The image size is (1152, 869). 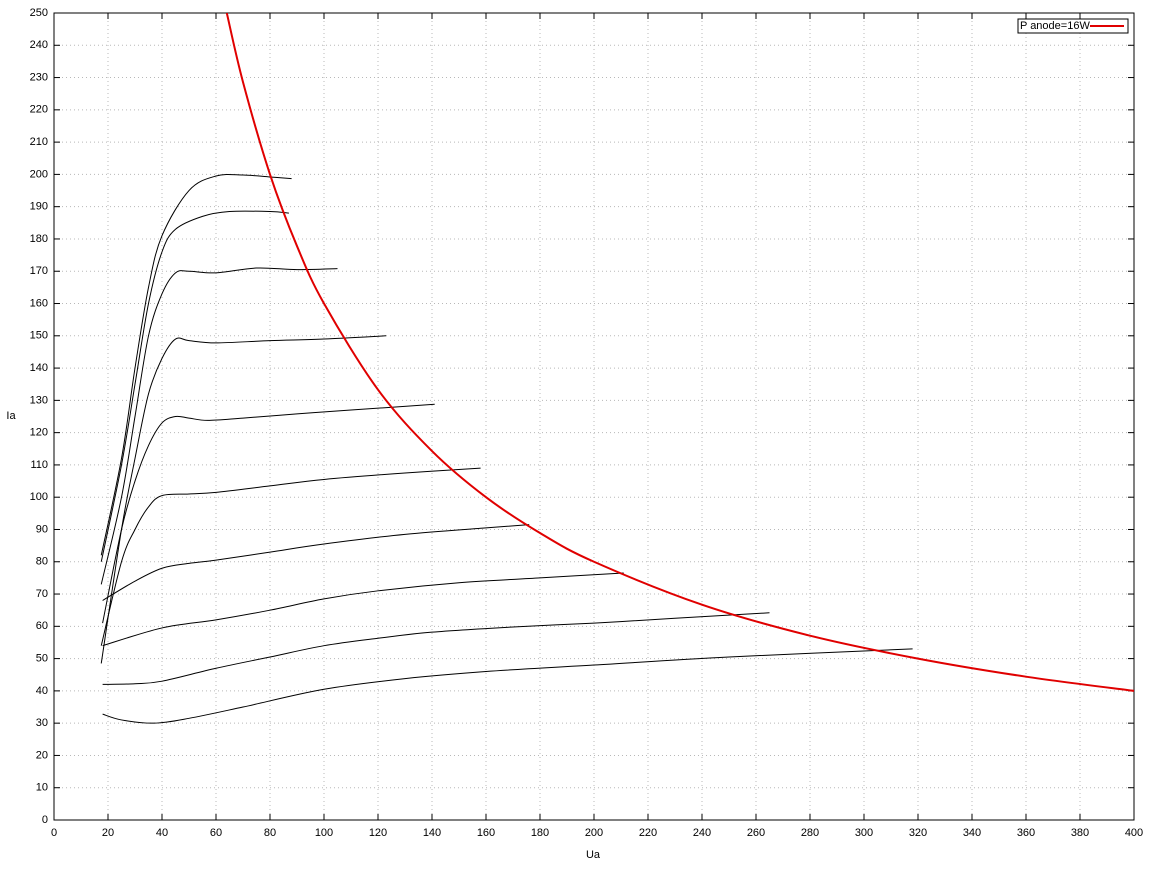 I want to click on y-tick-label: 80, so click(x=42, y=562).